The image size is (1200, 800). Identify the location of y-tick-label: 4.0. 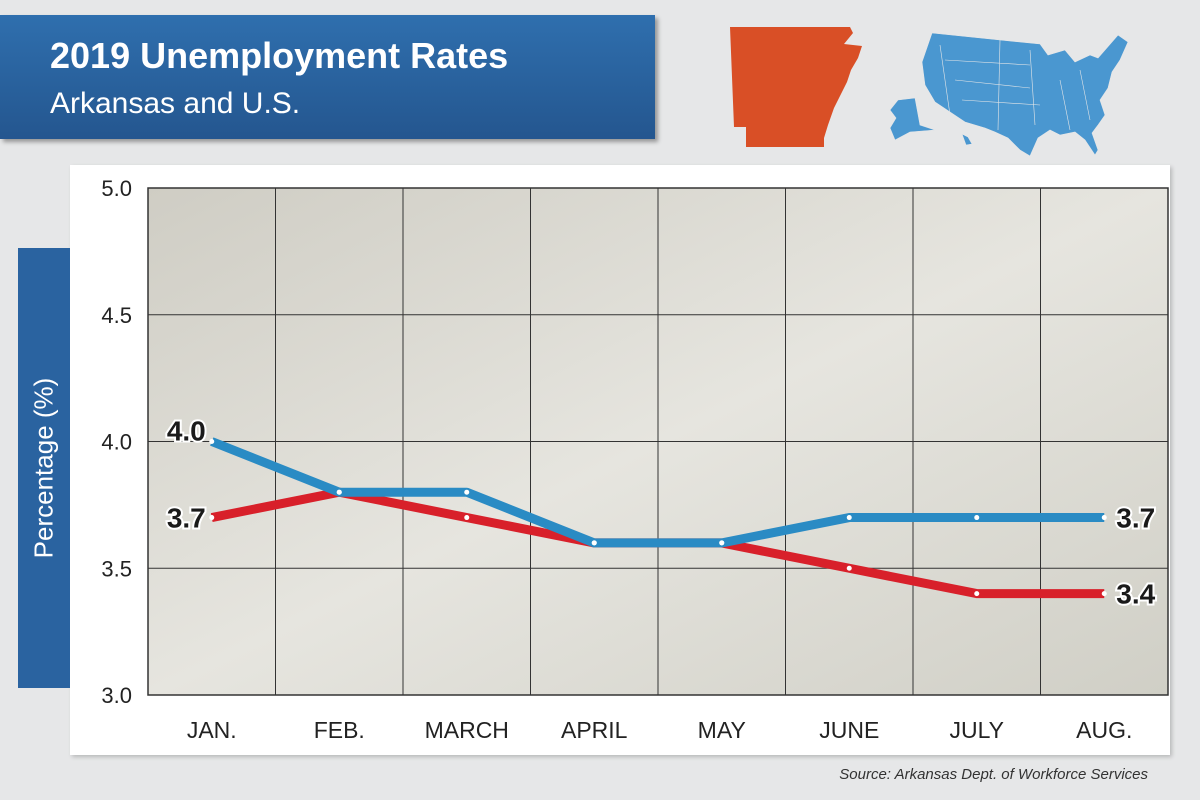
(116, 442).